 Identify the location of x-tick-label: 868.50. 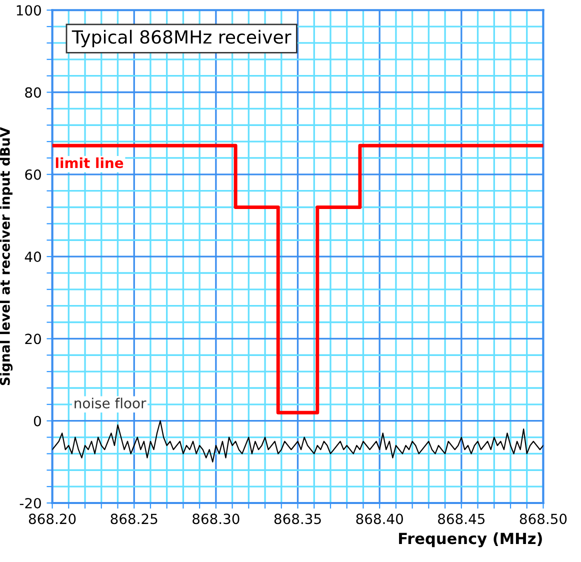
(543, 519).